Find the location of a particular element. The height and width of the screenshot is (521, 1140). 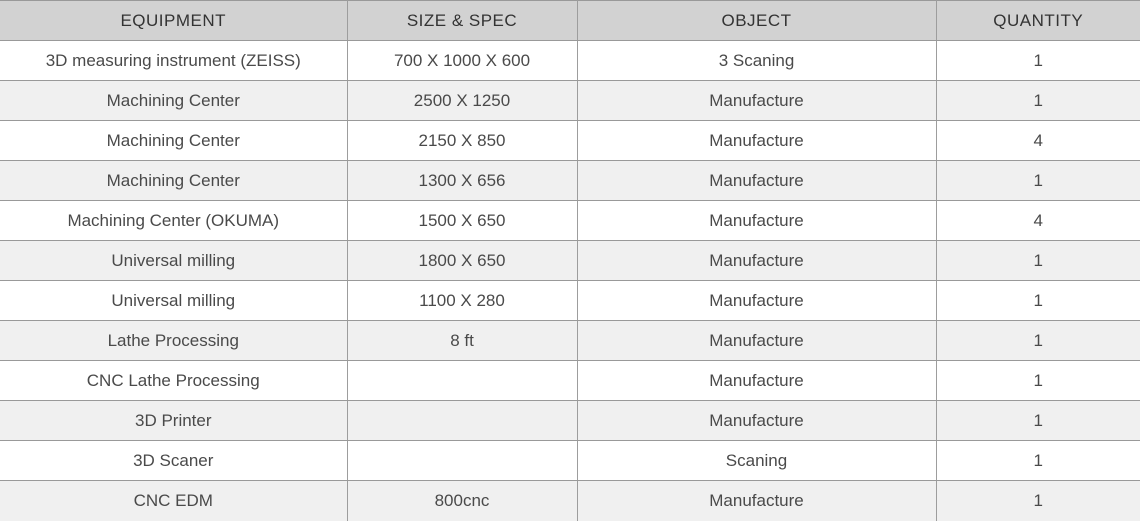

cell-size-spec: 1100 X 280 is located at coordinates (461, 300).